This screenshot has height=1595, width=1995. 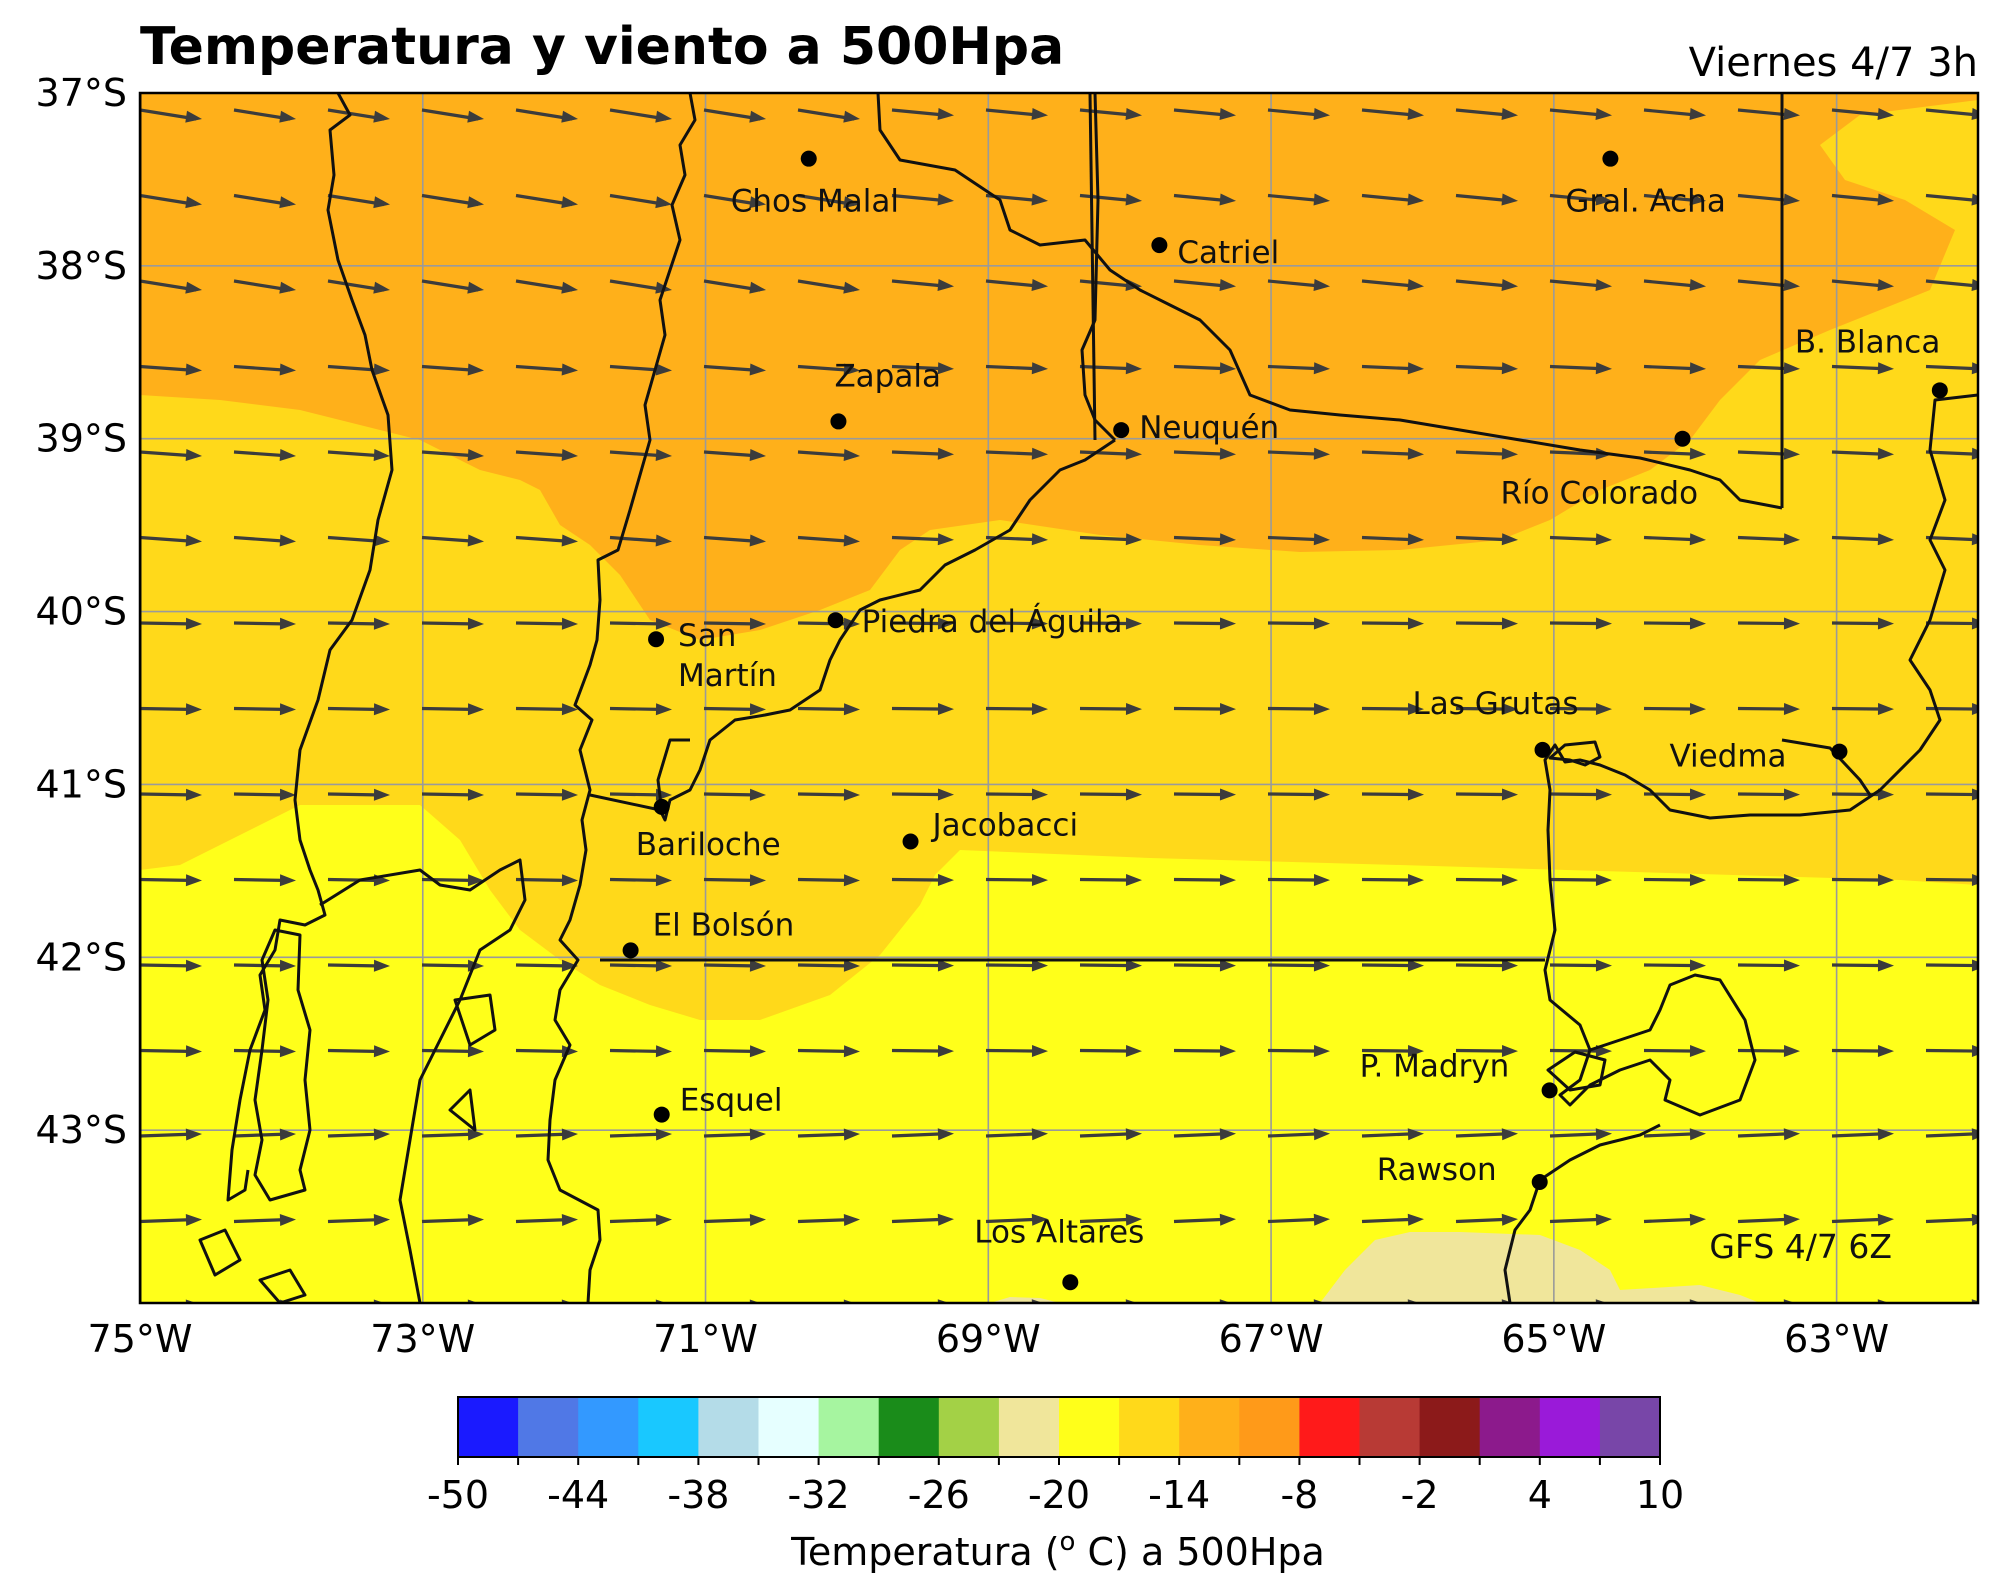 I want to click on lat-tick-label: 38°S, so click(x=81, y=266).